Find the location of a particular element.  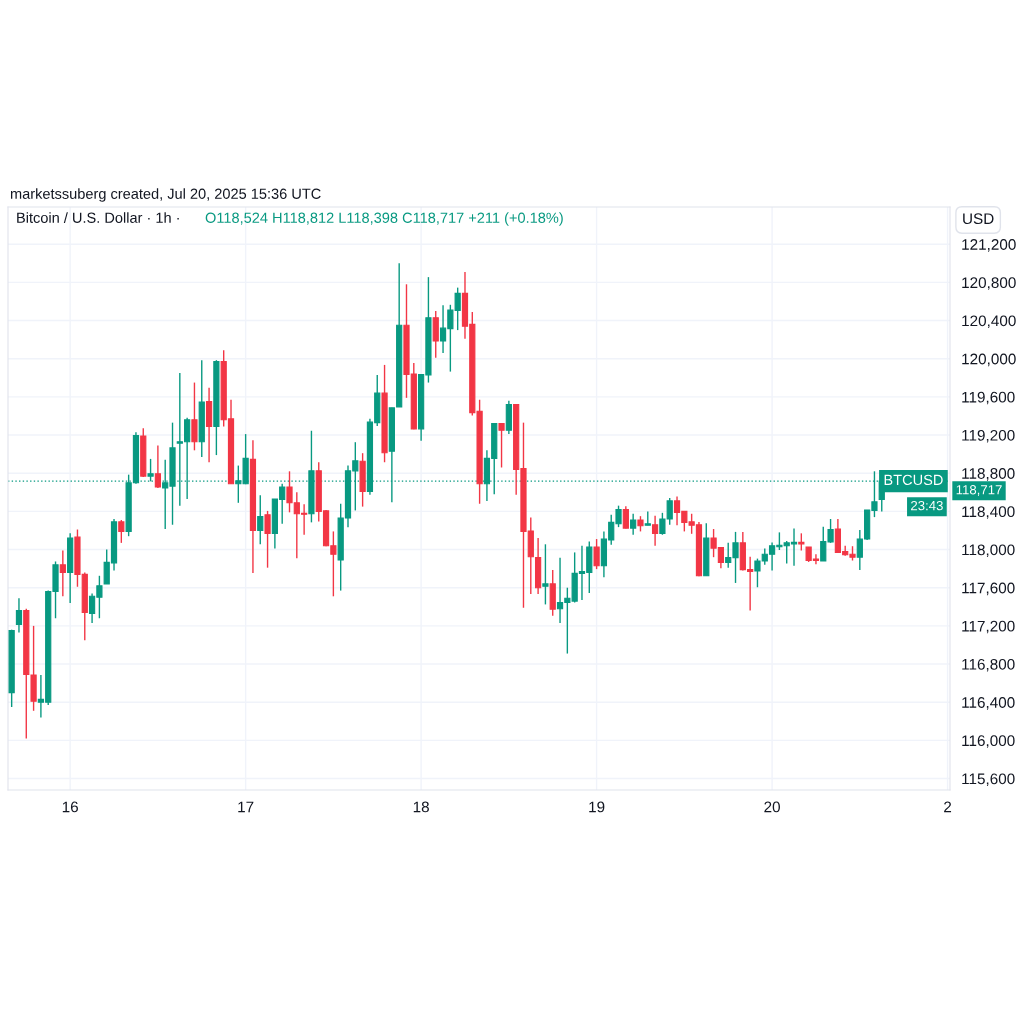

chart-title: Bitcoin / U.S. Dollar · 1h · is located at coordinates (98, 217).